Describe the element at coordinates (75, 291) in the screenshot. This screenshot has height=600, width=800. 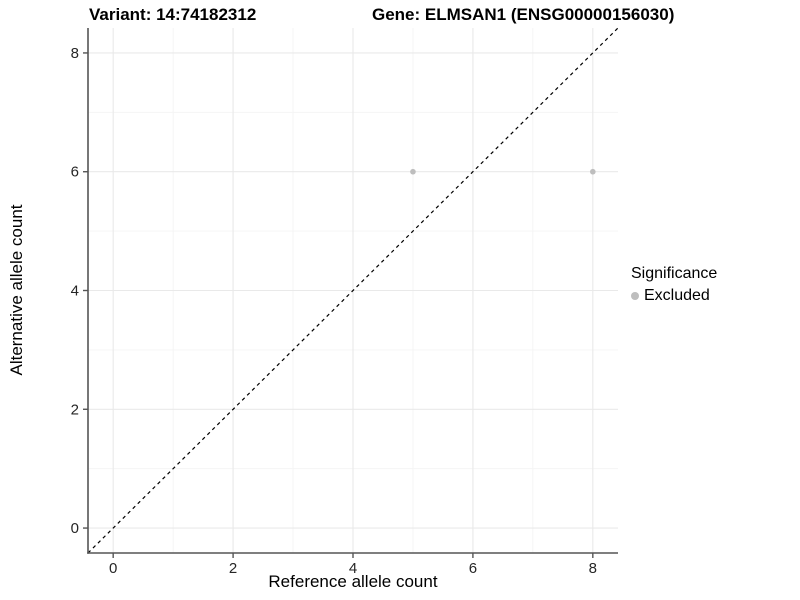
I see `y-tick-label: 4` at that location.